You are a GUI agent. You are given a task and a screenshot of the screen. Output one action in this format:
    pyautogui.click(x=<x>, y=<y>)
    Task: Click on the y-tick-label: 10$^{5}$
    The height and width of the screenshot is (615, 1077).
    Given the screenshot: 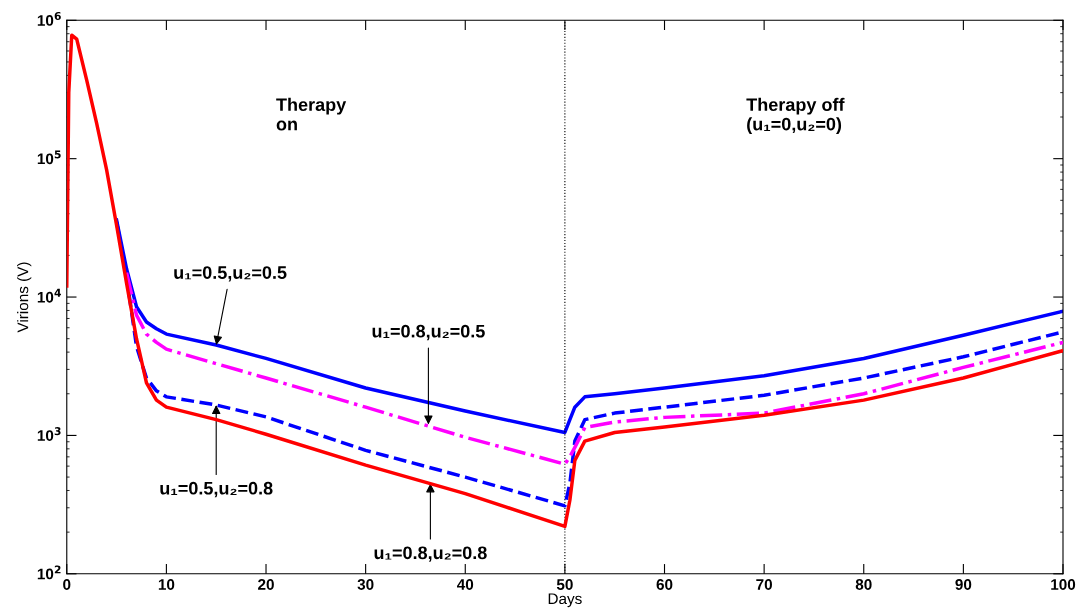 What is the action you would take?
    pyautogui.click(x=49, y=157)
    